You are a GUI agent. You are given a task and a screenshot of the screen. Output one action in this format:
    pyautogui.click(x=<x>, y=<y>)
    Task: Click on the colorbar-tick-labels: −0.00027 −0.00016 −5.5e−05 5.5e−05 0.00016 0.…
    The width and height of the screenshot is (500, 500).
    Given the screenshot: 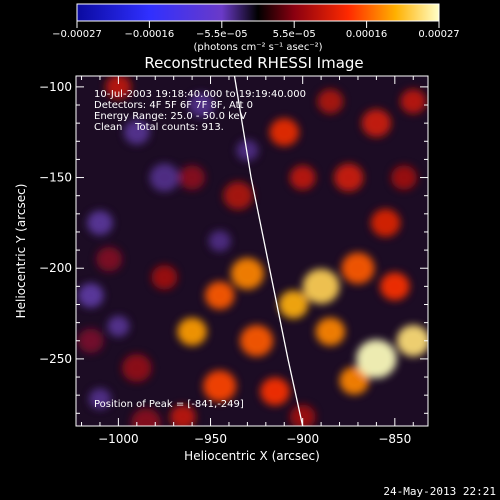 What is the action you would take?
    pyautogui.click(x=256, y=34)
    